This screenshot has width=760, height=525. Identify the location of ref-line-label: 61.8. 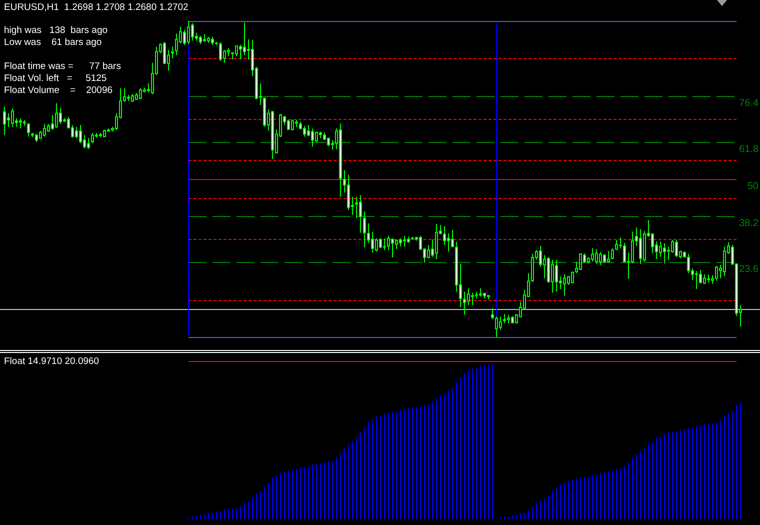
(749, 149).